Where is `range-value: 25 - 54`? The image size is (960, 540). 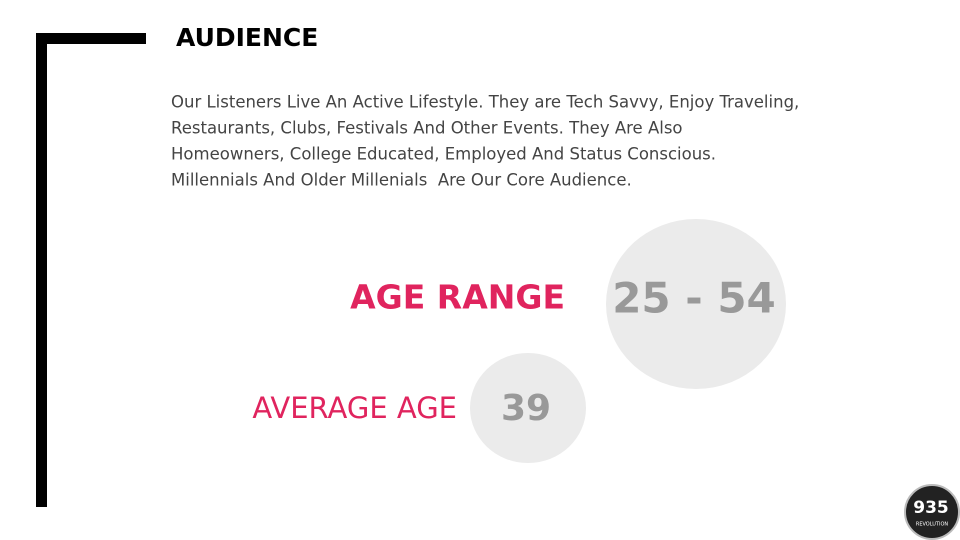 range-value: 25 - 54 is located at coordinates (694, 298).